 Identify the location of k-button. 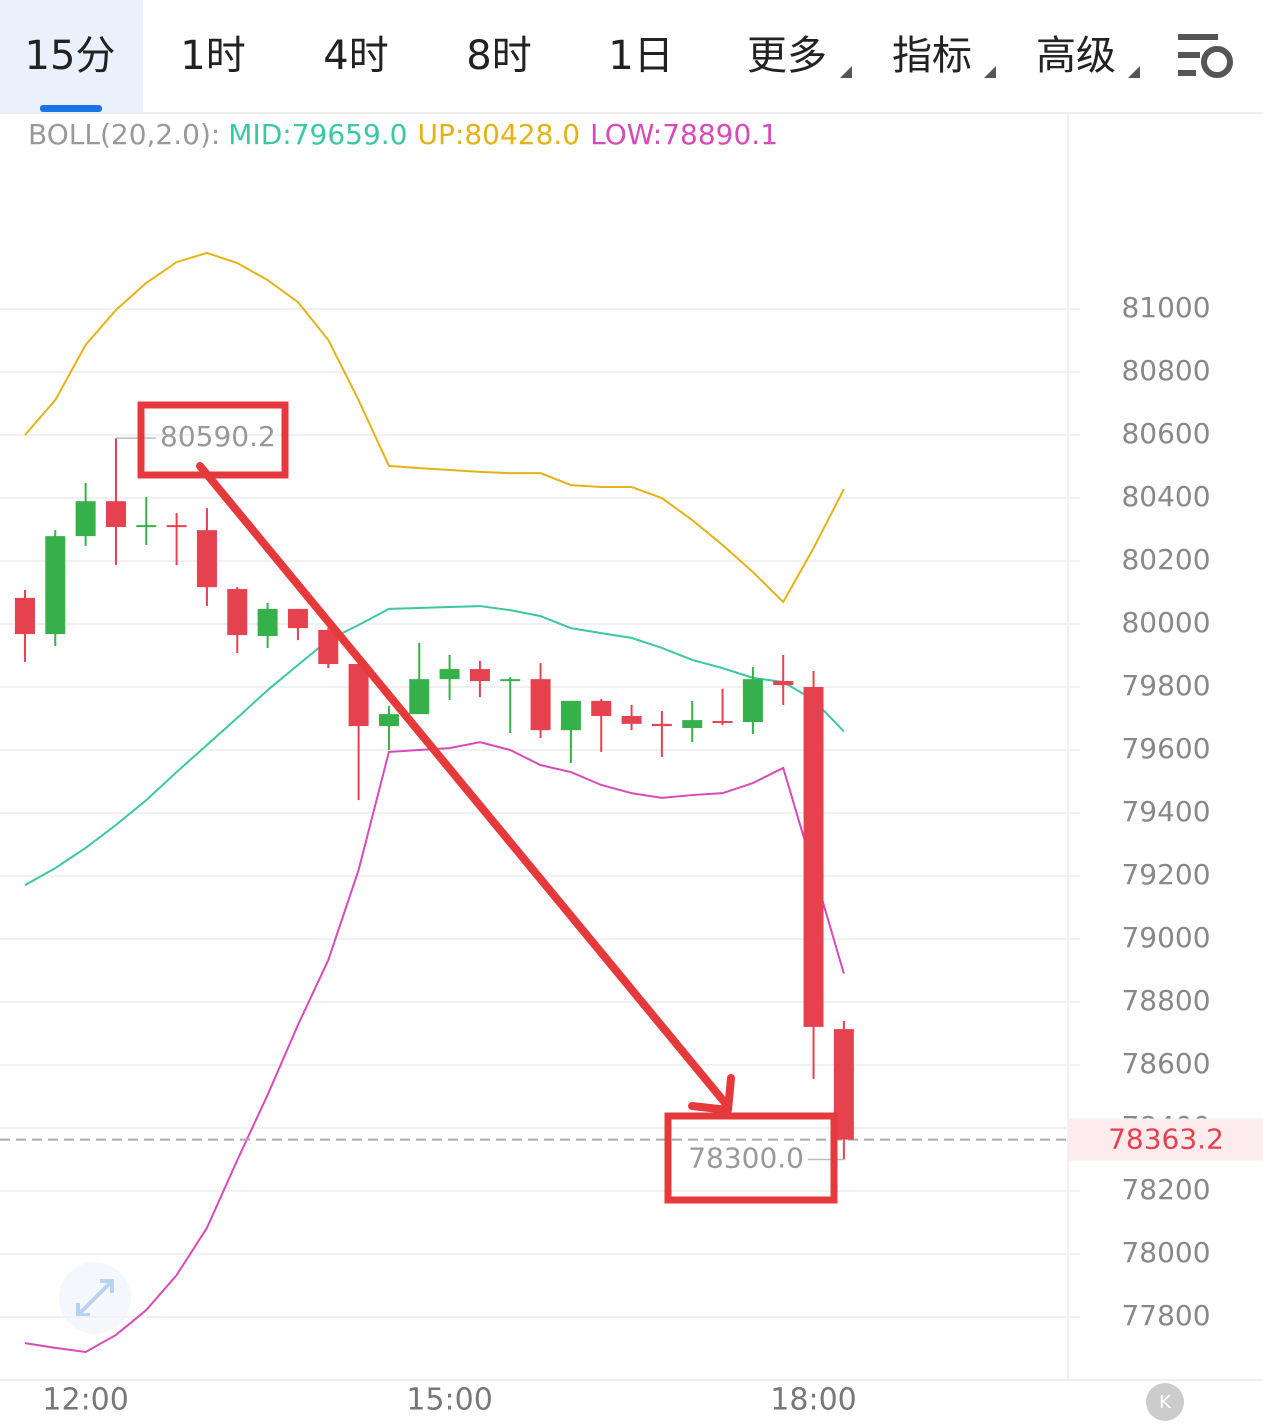
(1165, 1402).